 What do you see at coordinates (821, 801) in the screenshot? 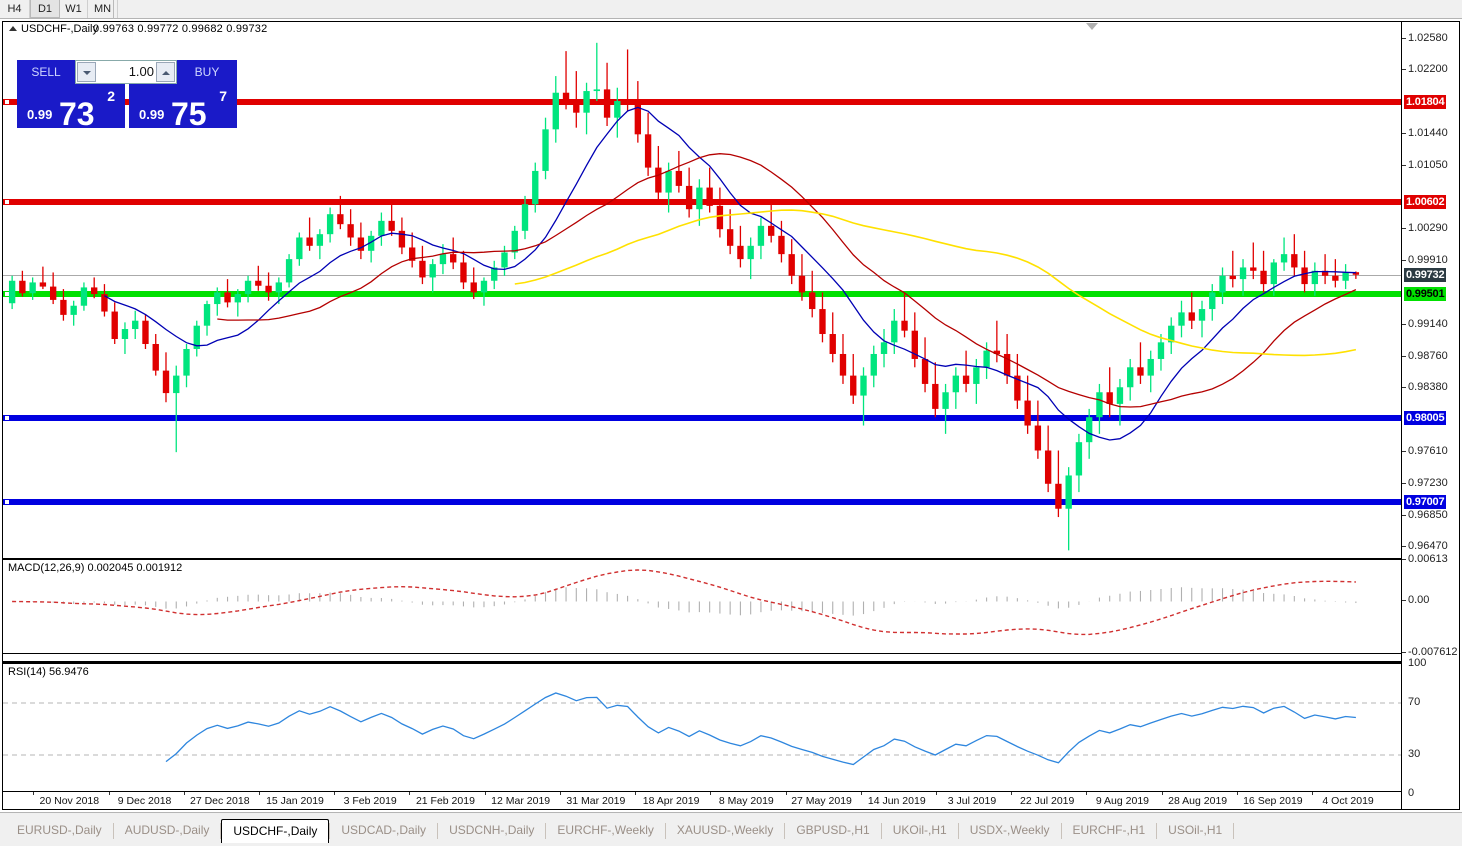
I see `date-axis-label: 27 May 2019` at bounding box center [821, 801].